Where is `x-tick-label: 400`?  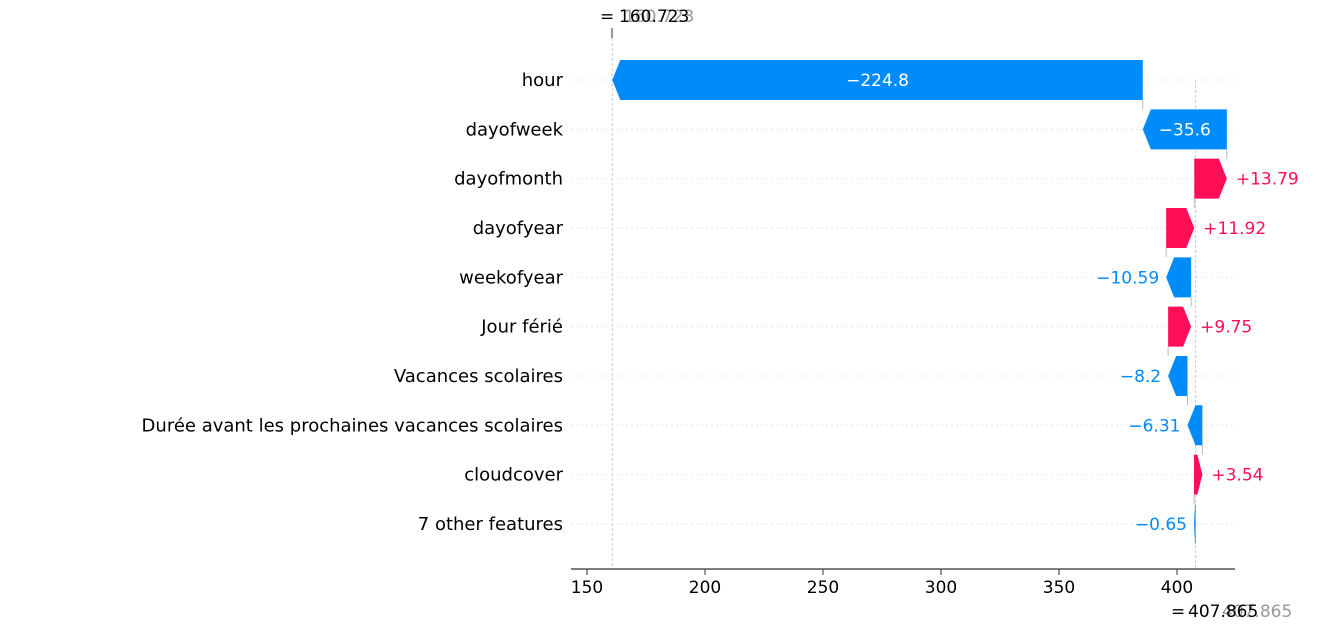 x-tick-label: 400 is located at coordinates (1177, 588).